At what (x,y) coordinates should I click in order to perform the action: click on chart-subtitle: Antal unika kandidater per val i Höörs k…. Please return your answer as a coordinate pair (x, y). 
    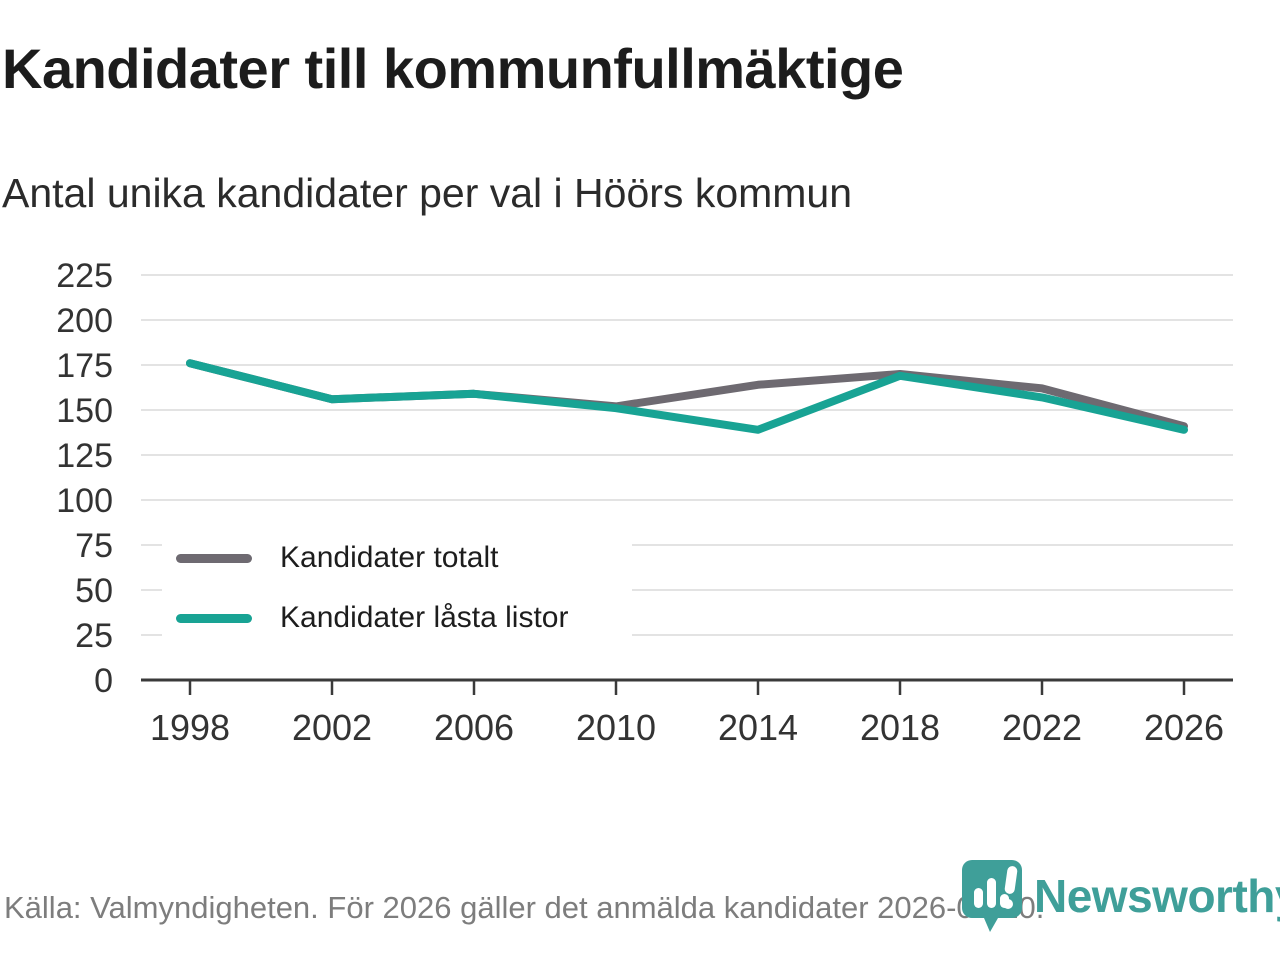
    Looking at the image, I should click on (427, 193).